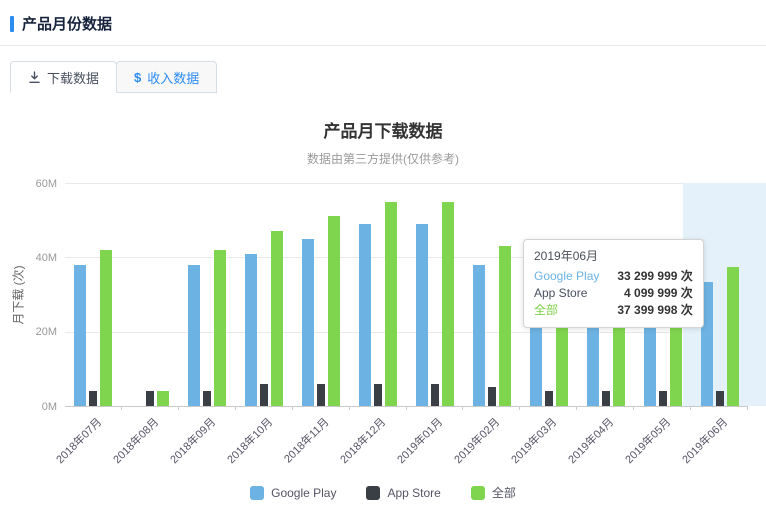  What do you see at coordinates (420, 441) in the screenshot?
I see `x-axis-label: 2019年01月` at bounding box center [420, 441].